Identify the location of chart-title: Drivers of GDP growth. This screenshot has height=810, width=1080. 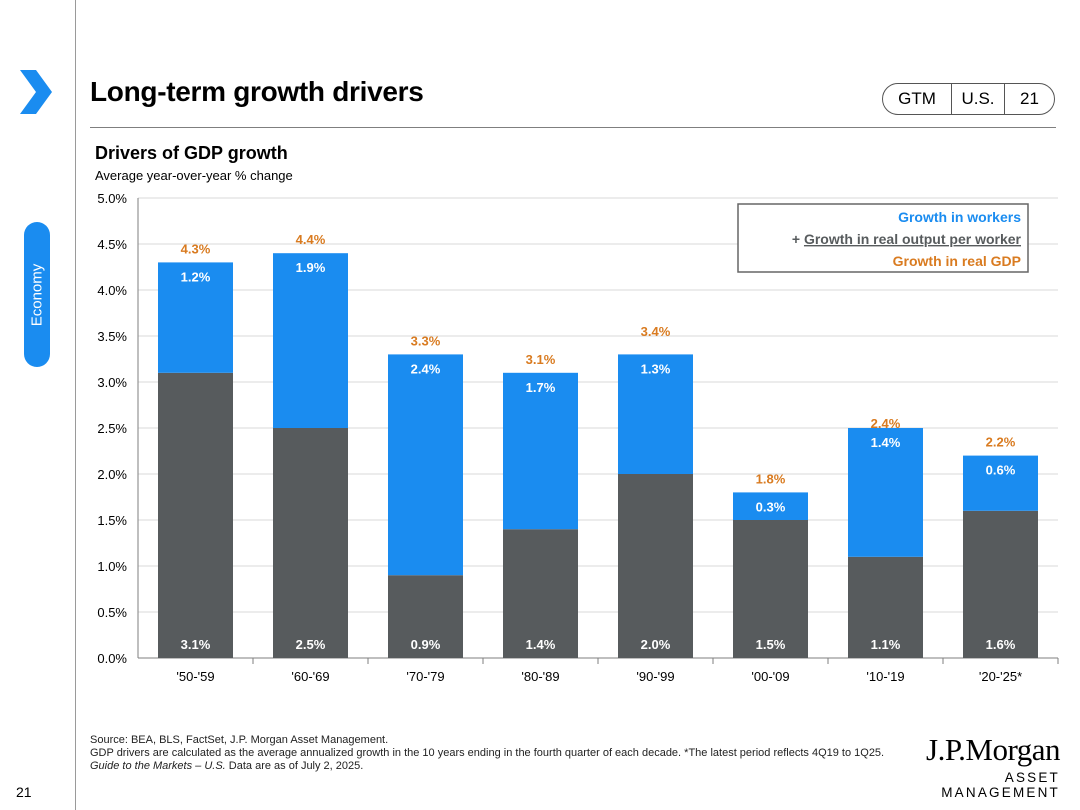
(191, 153).